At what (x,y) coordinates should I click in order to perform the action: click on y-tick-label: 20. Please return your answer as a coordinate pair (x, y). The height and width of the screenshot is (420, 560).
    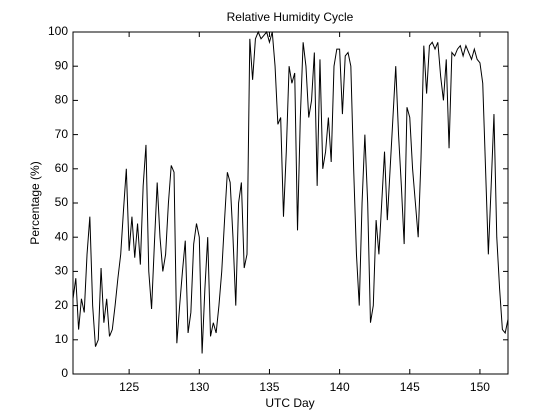
    Looking at the image, I should click on (62, 305).